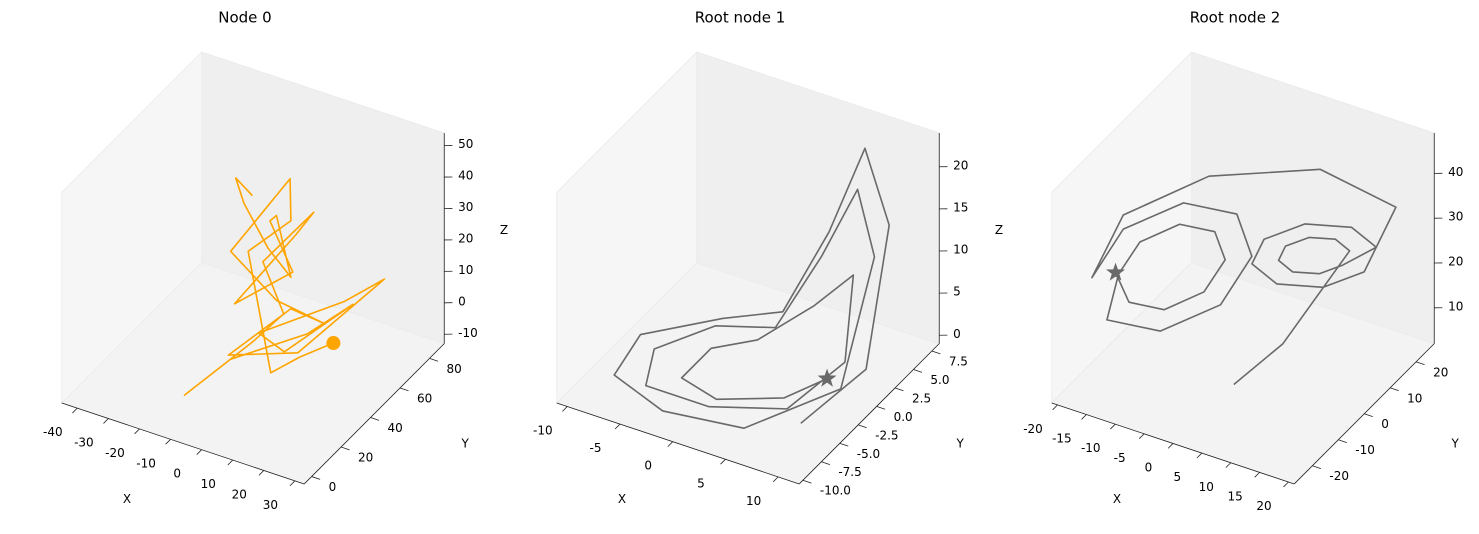 This screenshot has width=1479, height=534. Describe the element at coordinates (1365, 450) in the screenshot. I see `y-tick-label: -10` at that location.